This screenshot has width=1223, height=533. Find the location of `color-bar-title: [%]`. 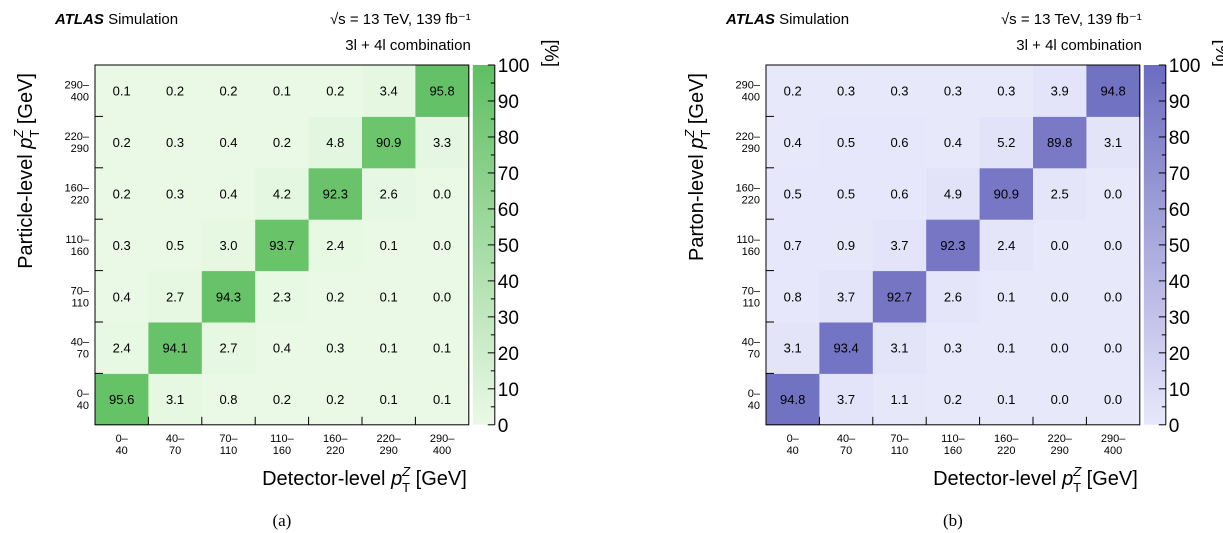

color-bar-title: [%] is located at coordinates (1217, 53).